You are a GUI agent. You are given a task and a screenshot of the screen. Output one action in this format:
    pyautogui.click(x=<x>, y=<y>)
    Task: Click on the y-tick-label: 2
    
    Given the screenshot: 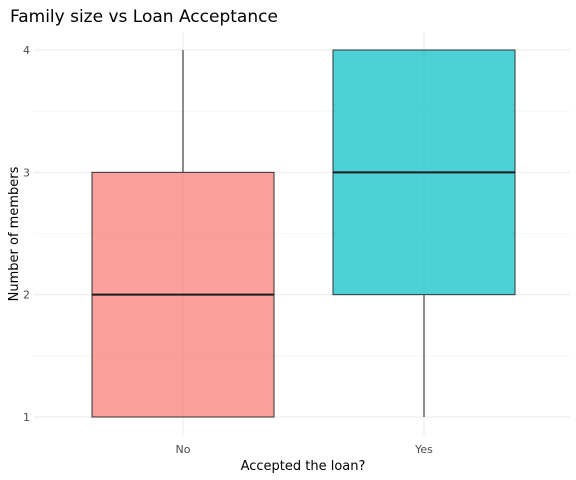 What is the action you would take?
    pyautogui.click(x=26, y=295)
    